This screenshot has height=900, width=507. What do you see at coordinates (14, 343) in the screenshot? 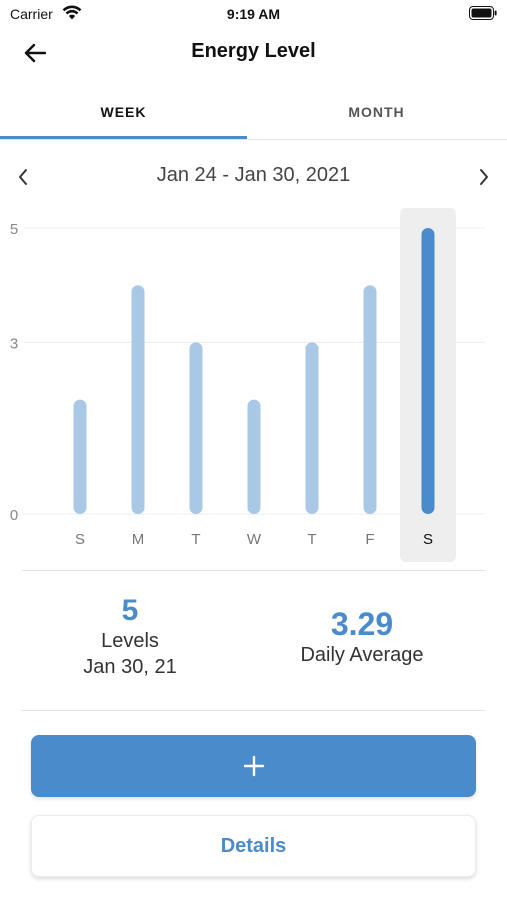
I see `y-tick-label: 3` at bounding box center [14, 343].